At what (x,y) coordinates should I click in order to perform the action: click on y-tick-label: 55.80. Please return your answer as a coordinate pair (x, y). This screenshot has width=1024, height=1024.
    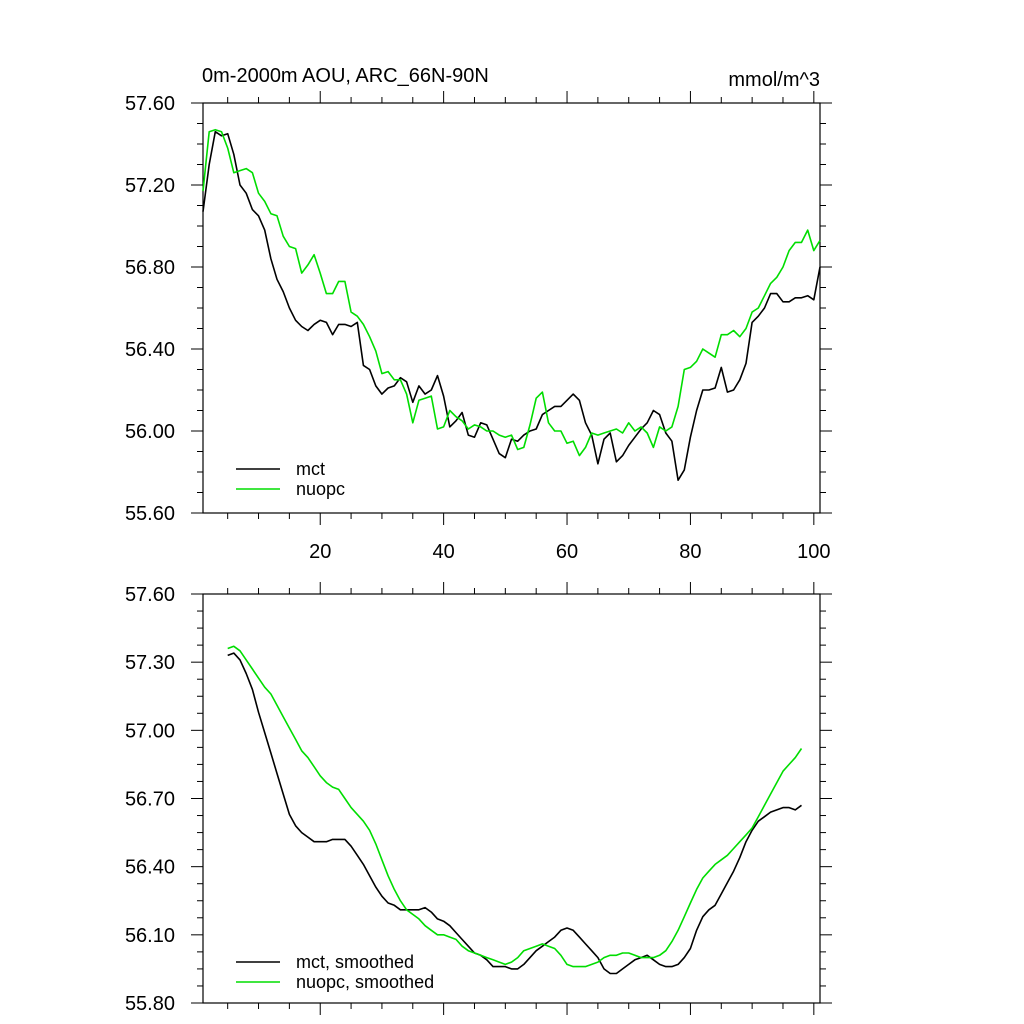
    Looking at the image, I should click on (150, 1004).